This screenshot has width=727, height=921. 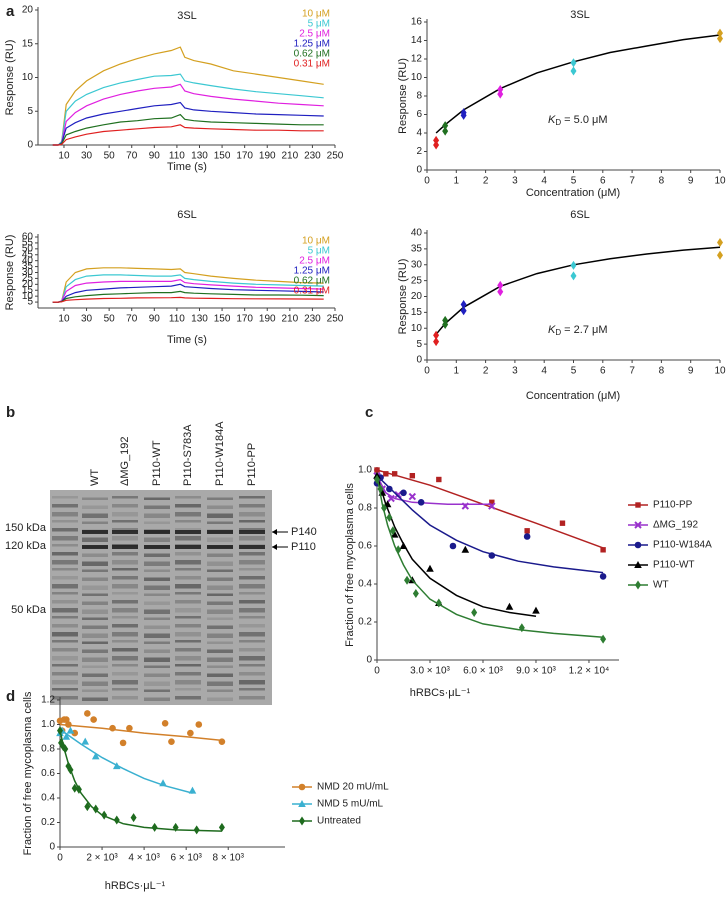 What do you see at coordinates (365, 584) in the screenshot?
I see `y-tick-label: 0.4` at bounding box center [365, 584].